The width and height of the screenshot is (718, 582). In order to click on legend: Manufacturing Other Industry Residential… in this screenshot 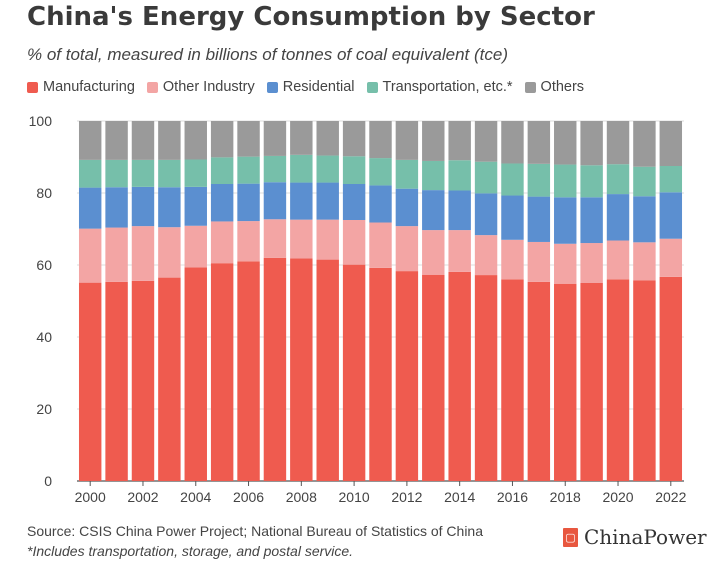, I will do `click(311, 87)`.